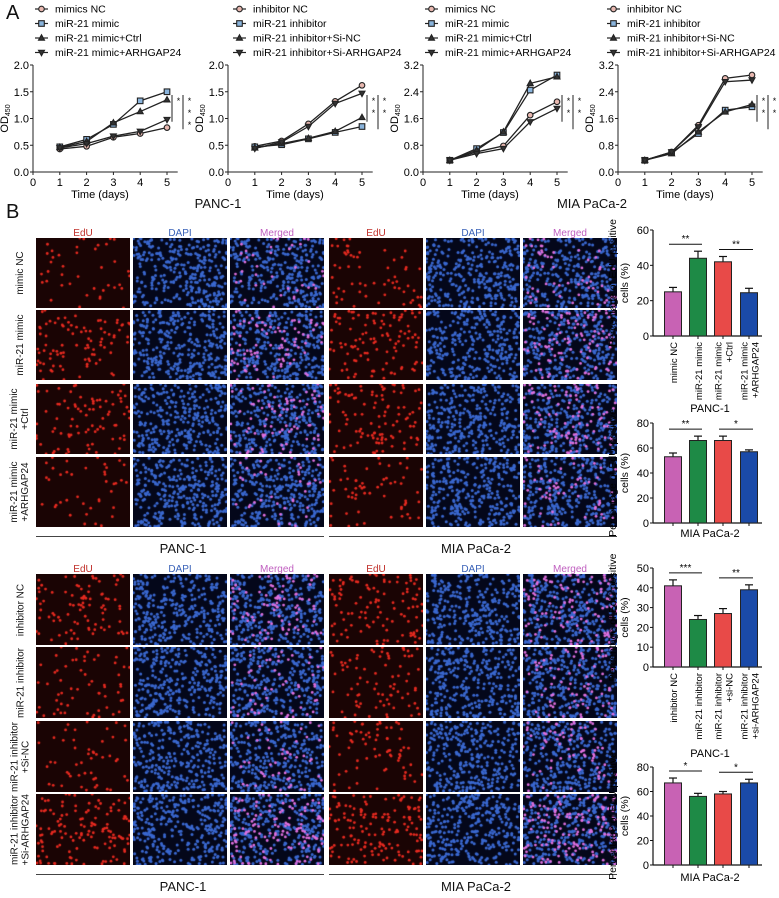  I want to click on y-axis-label: OD450, so click(590, 118).